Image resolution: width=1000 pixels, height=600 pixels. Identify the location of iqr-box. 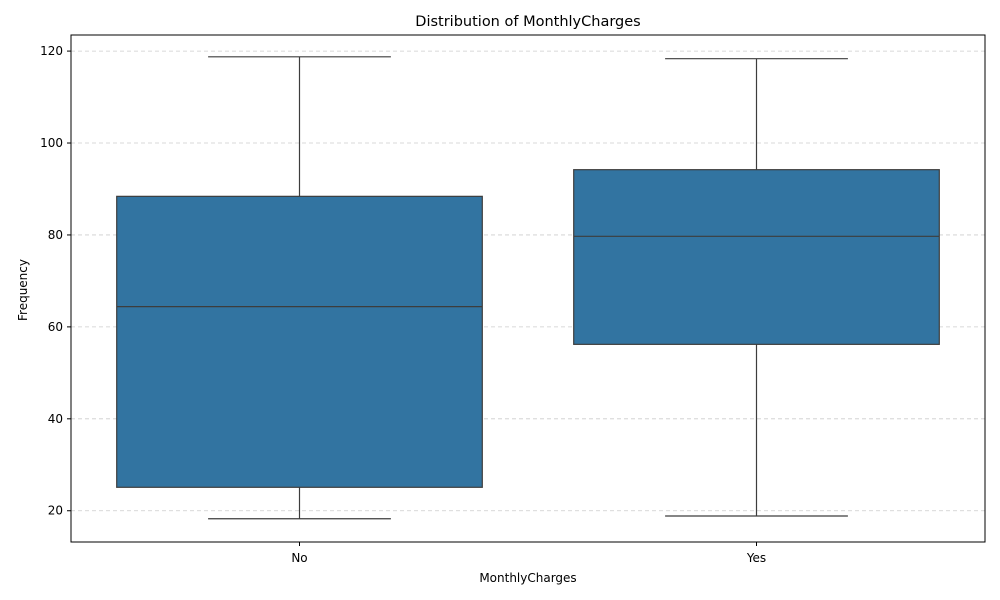
(756, 257).